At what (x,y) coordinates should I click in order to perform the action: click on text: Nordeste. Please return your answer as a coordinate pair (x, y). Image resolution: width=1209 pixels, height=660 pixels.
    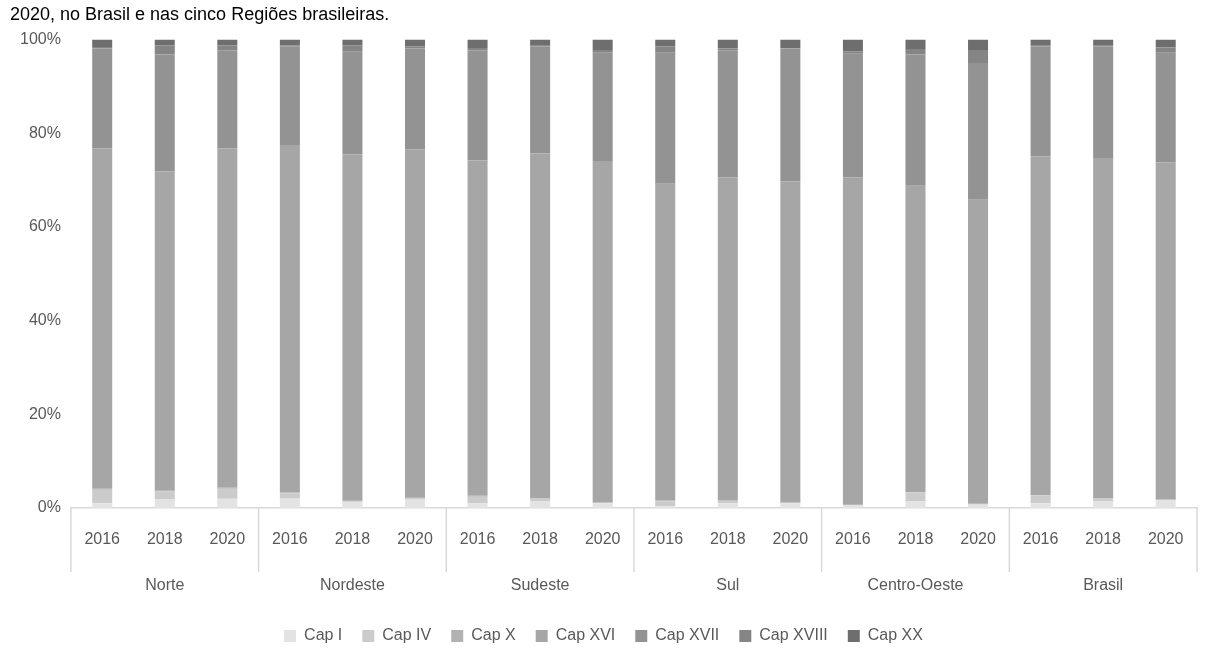
    Looking at the image, I should click on (352, 585).